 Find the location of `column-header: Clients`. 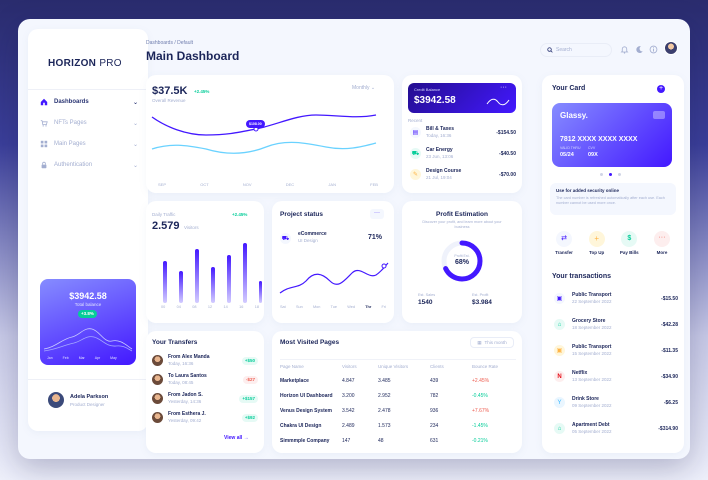

column-header: Clients is located at coordinates (437, 366).